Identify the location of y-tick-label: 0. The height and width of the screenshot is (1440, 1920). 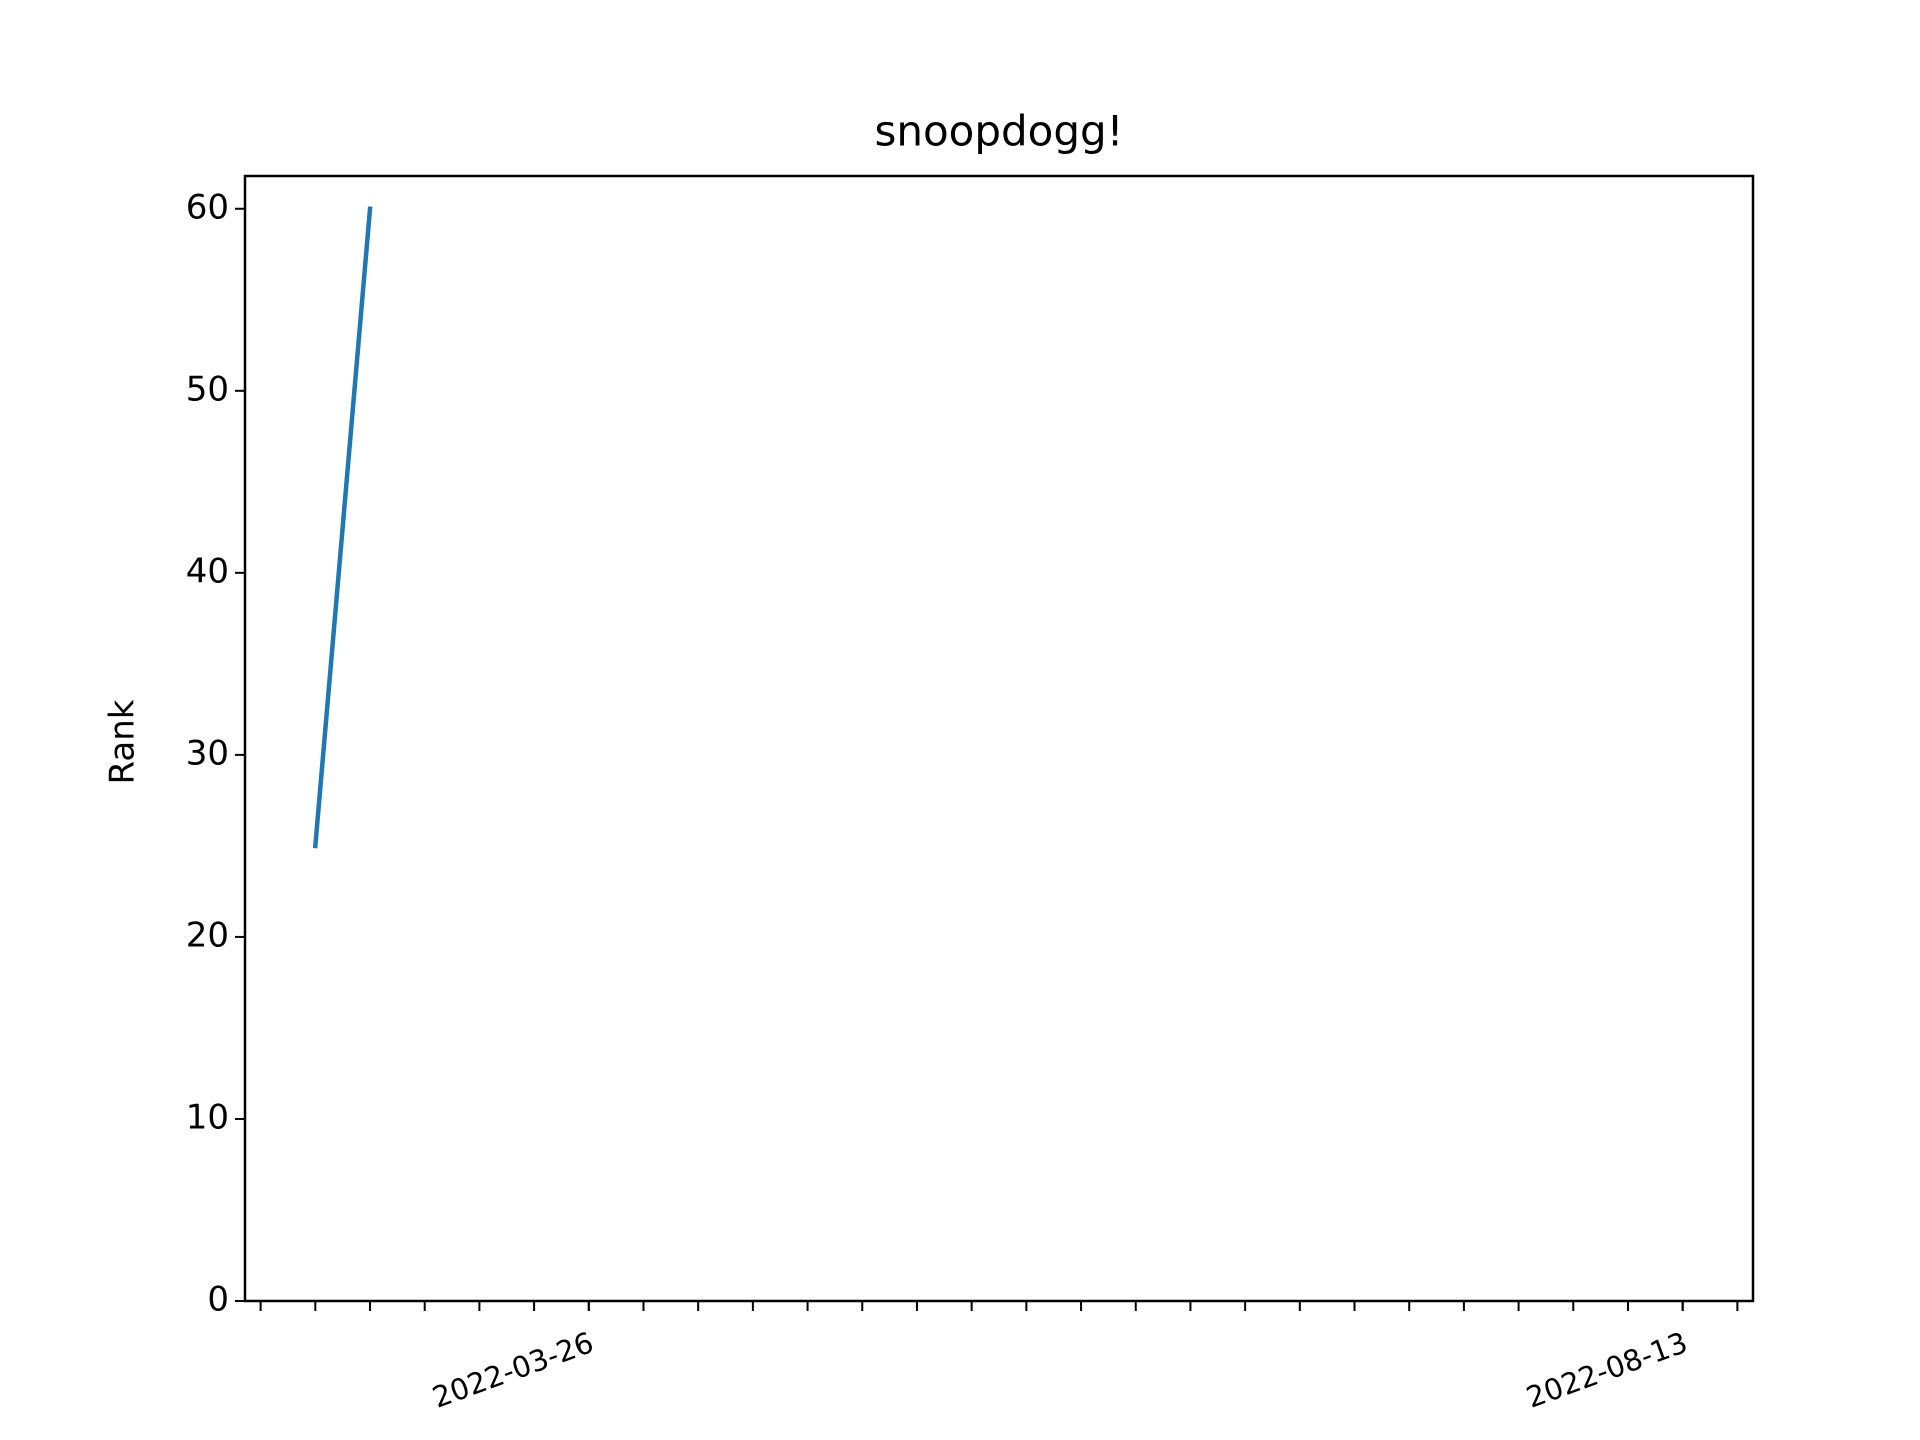
(218, 1300).